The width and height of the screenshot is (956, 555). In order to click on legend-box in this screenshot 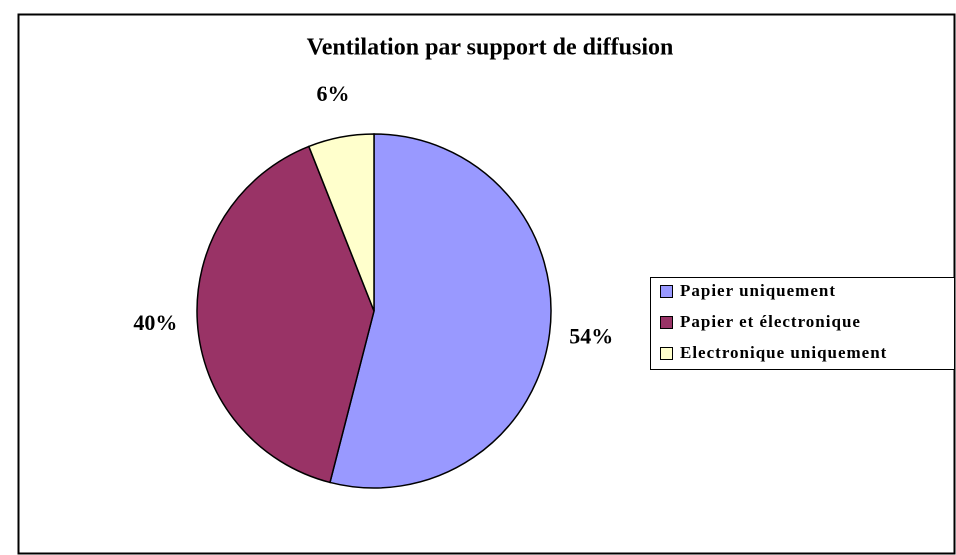, I will do `click(802, 323)`.